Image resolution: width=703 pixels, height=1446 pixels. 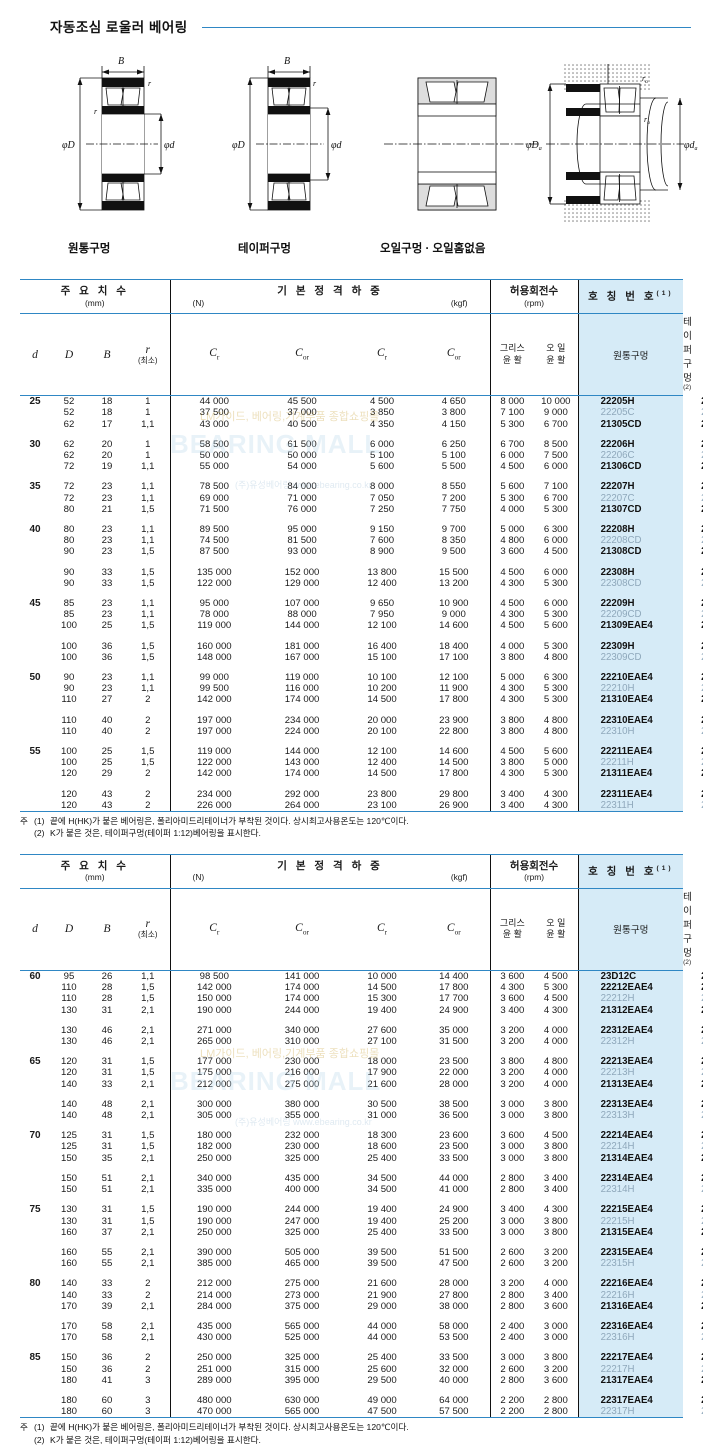 What do you see at coordinates (630, 626) in the screenshot?
I see `cell-designation-cylindrical: 21309EAE4` at bounding box center [630, 626].